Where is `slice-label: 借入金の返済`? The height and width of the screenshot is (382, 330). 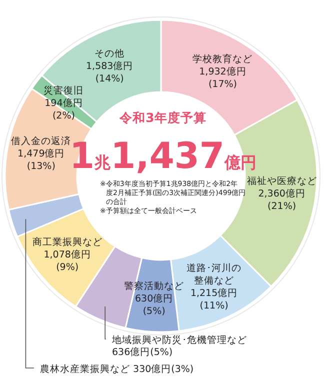
slice-label: 借入金の返済 is located at coordinates (41, 141).